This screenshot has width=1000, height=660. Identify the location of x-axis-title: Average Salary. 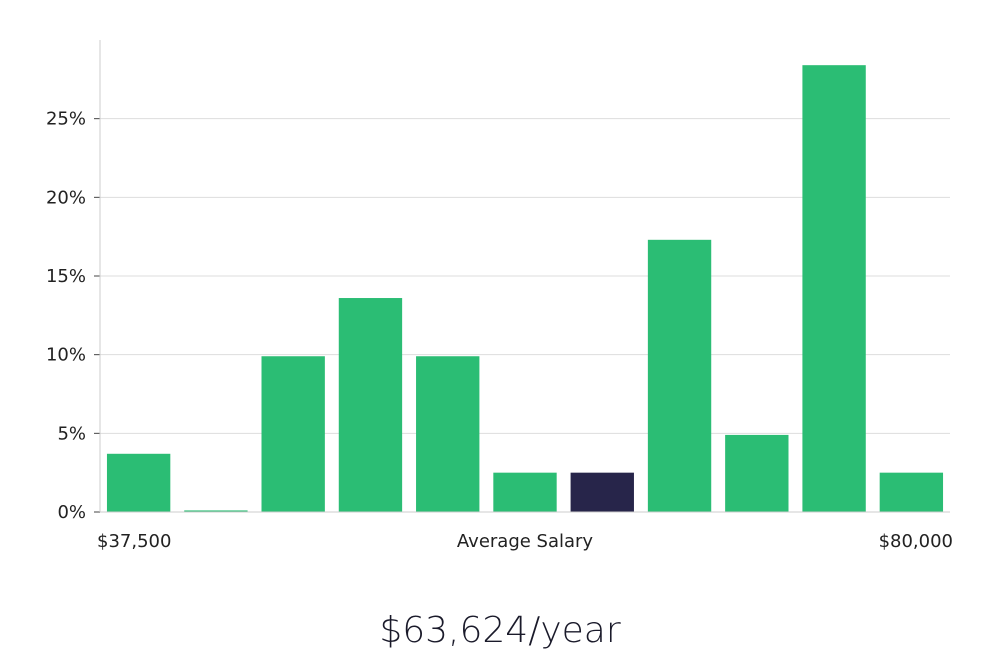
(525, 541).